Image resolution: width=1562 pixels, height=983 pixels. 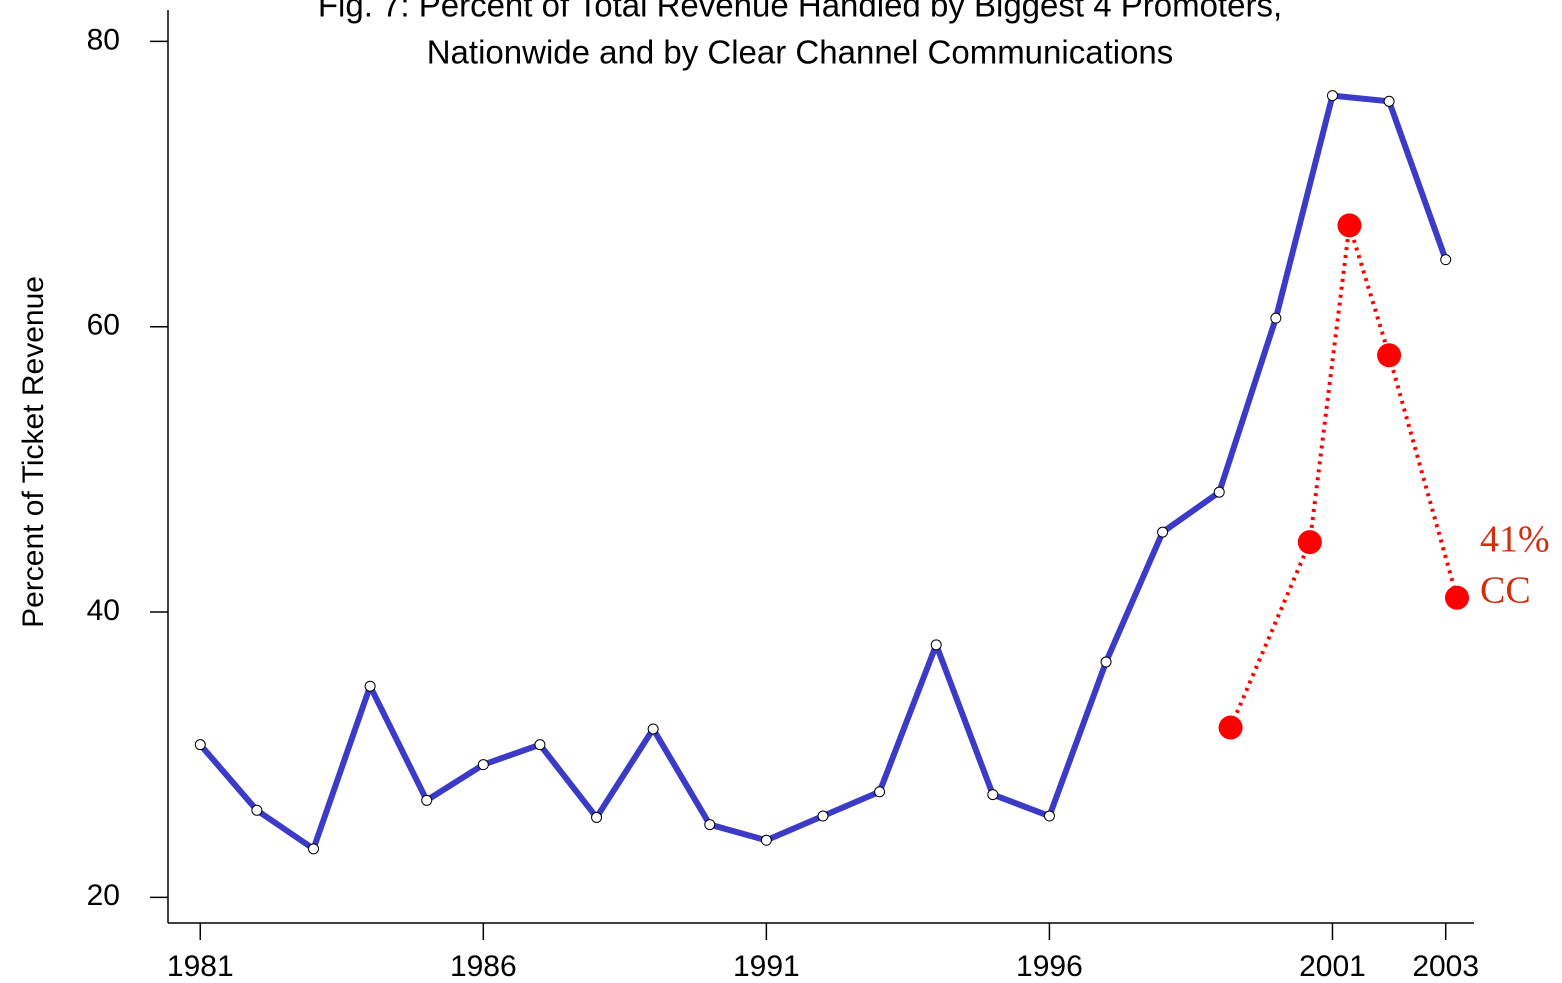 What do you see at coordinates (1343, 476) in the screenshot?
I see `series-line` at bounding box center [1343, 476].